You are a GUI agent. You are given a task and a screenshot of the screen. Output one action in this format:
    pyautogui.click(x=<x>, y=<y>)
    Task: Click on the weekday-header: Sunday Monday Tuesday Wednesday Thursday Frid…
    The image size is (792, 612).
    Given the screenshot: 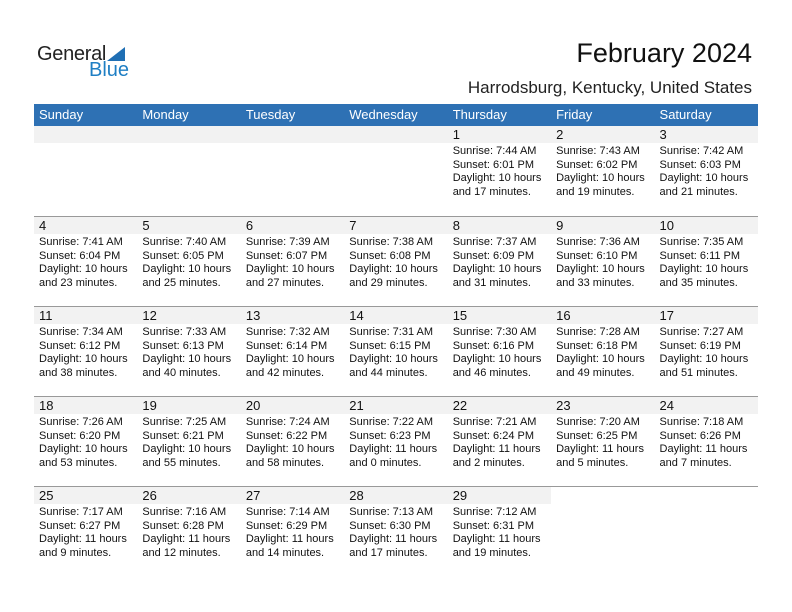 What is the action you would take?
    pyautogui.click(x=396, y=115)
    